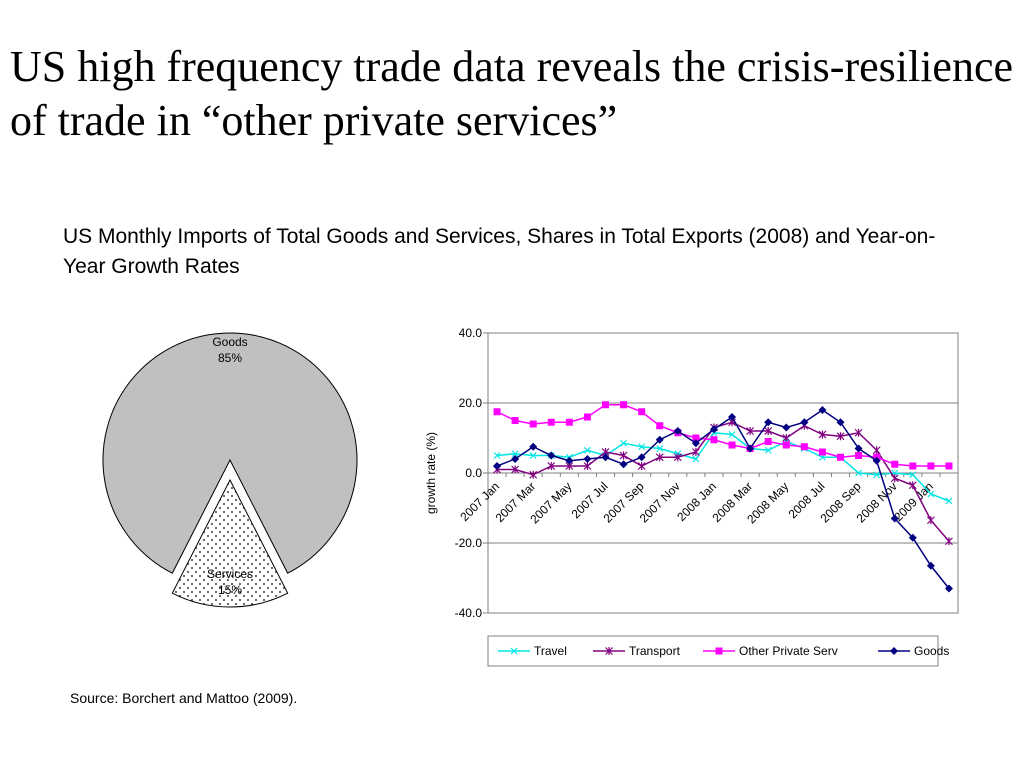  I want to click on legend-label-other-private-serv: Other Private Serv, so click(788, 651).